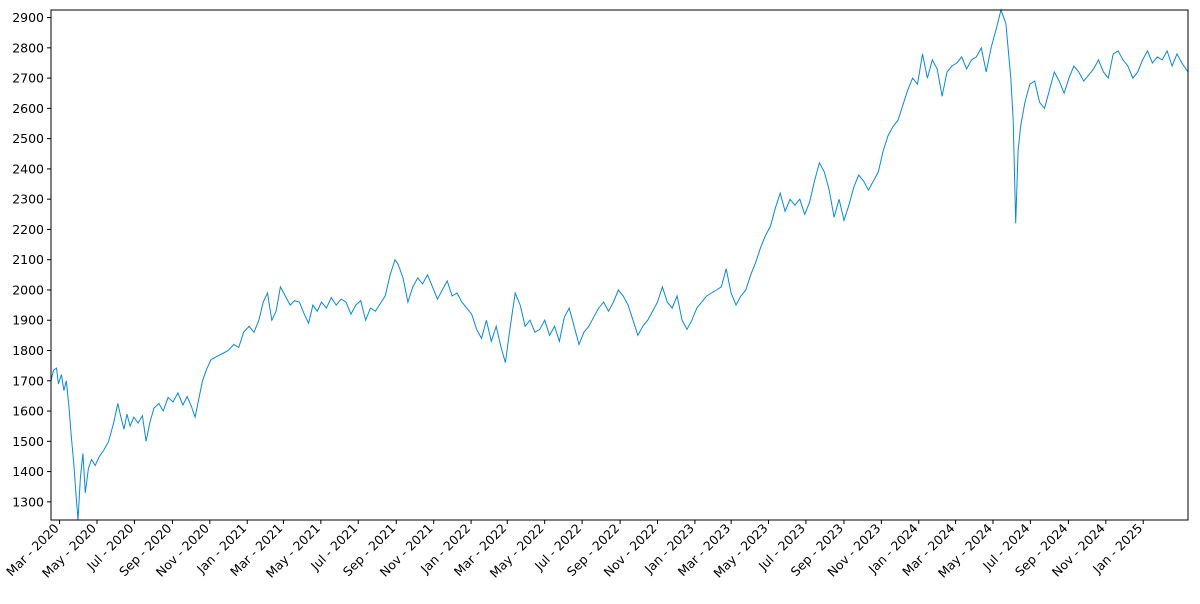  I want to click on y-tick-label: 2600, so click(28, 108).